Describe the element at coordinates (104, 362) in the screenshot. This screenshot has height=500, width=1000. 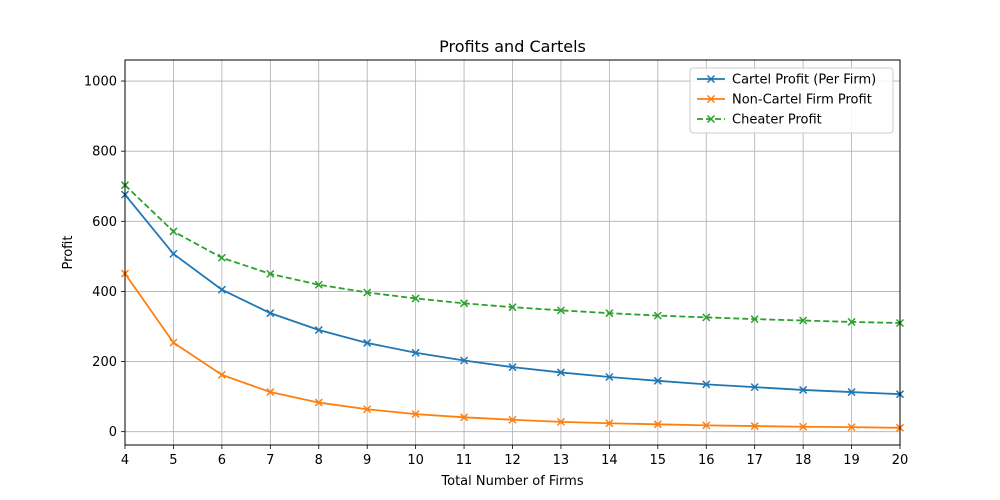
I see `y-tick-label: 200` at that location.